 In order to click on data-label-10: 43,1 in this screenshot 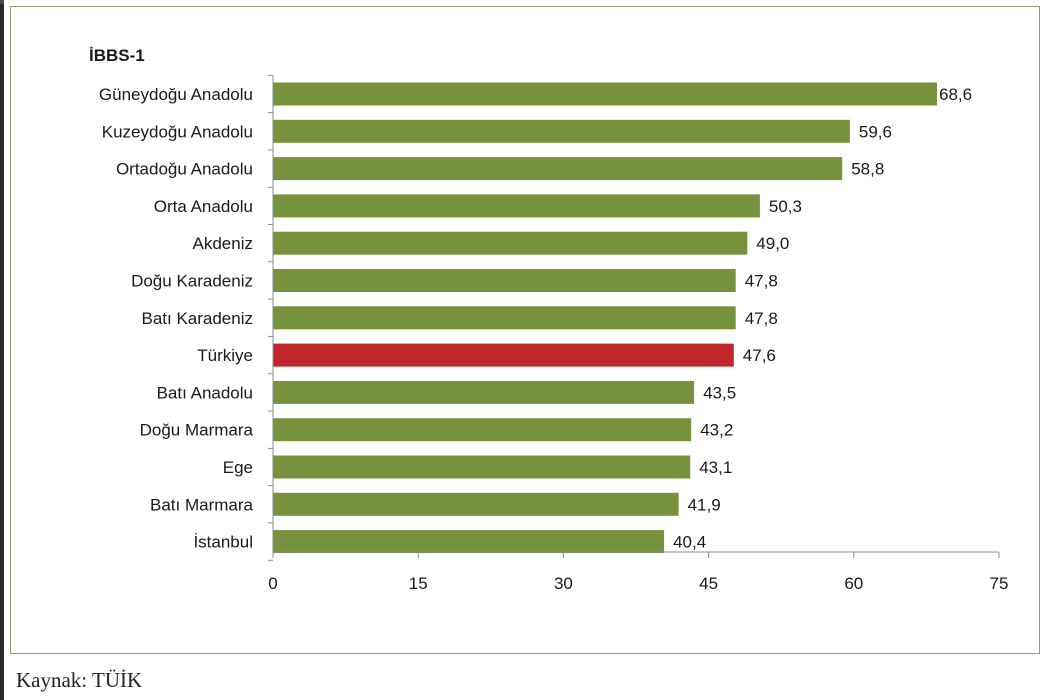, I will do `click(715, 467)`.